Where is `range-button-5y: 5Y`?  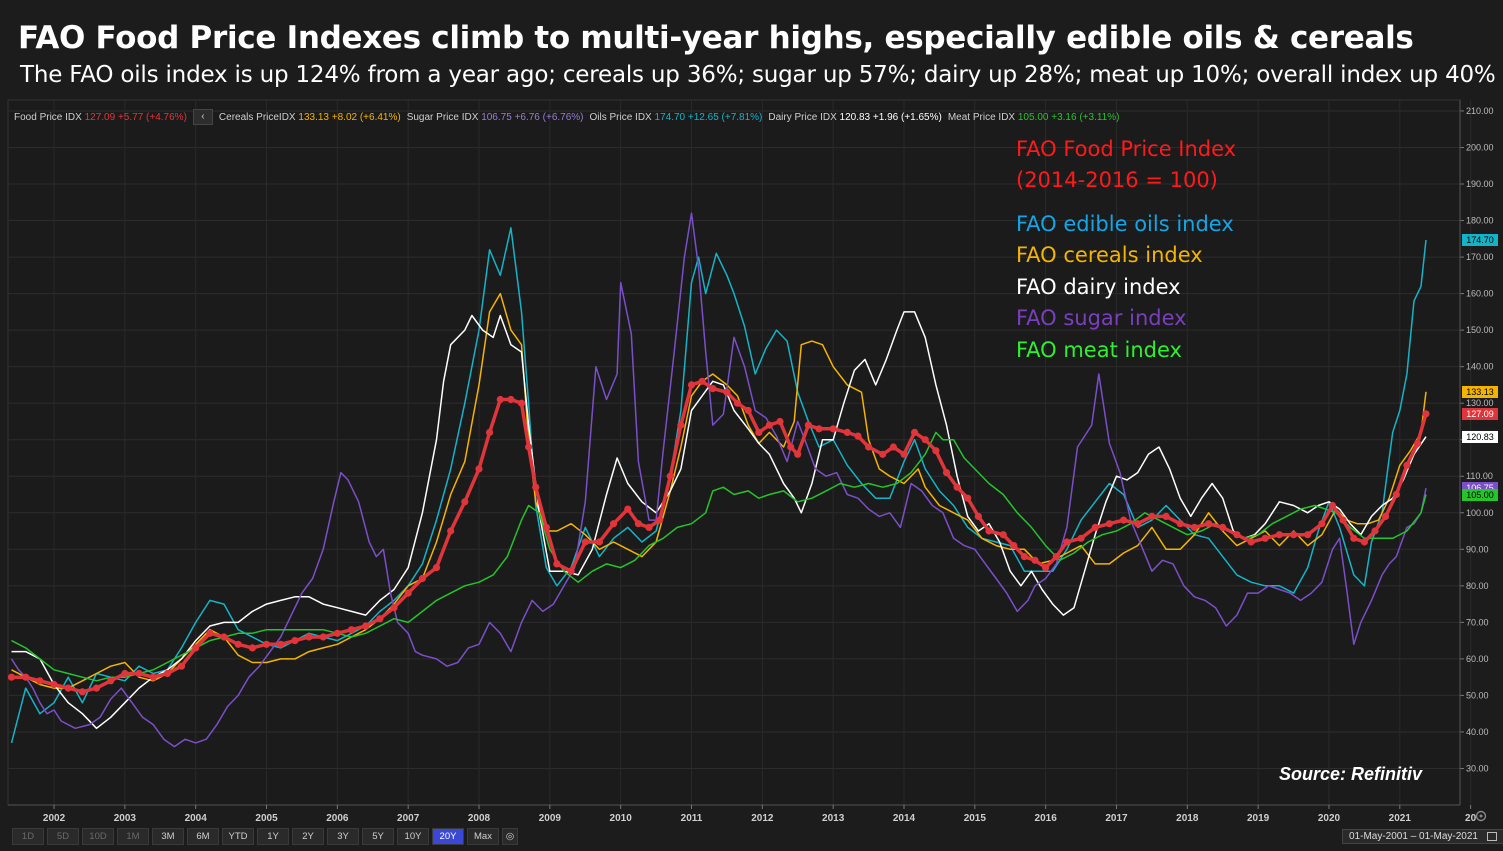 range-button-5y: 5Y is located at coordinates (378, 836).